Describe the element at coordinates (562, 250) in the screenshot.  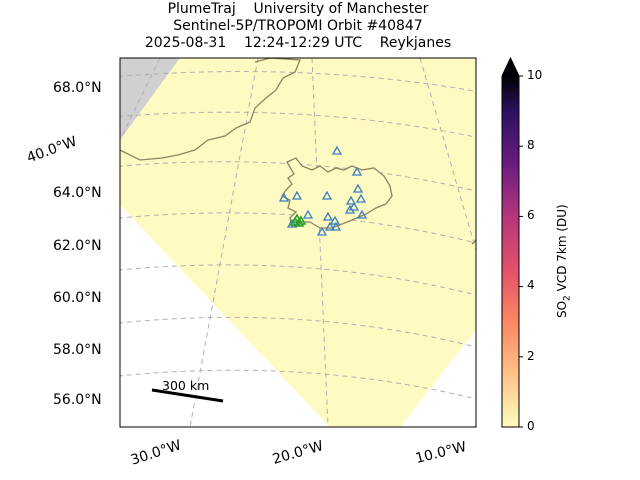
I see `colorbar-label-suffix: VCD 7km (DU)` at that location.